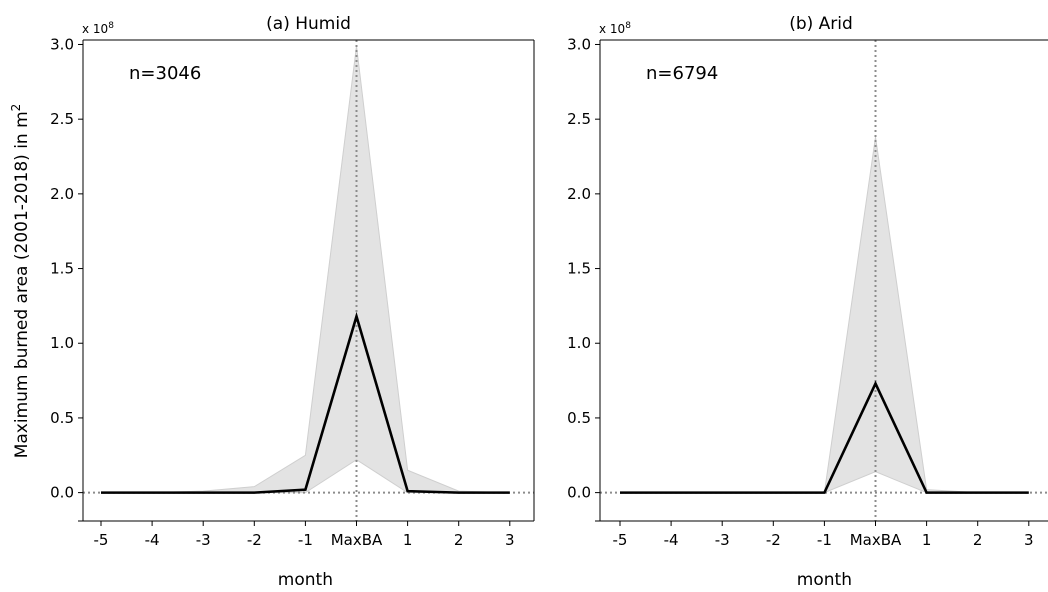 The height and width of the screenshot is (592, 1048). What do you see at coordinates (165, 73) in the screenshot?
I see `sample-size-label: n=3046` at bounding box center [165, 73].